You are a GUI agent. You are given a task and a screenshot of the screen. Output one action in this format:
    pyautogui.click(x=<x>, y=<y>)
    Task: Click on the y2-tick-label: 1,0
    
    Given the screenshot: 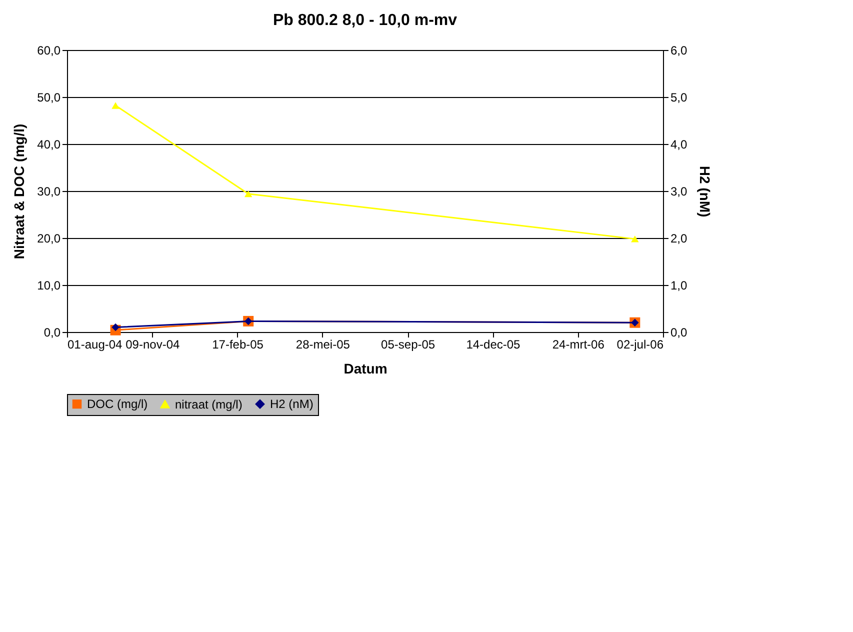 What is the action you would take?
    pyautogui.click(x=679, y=285)
    